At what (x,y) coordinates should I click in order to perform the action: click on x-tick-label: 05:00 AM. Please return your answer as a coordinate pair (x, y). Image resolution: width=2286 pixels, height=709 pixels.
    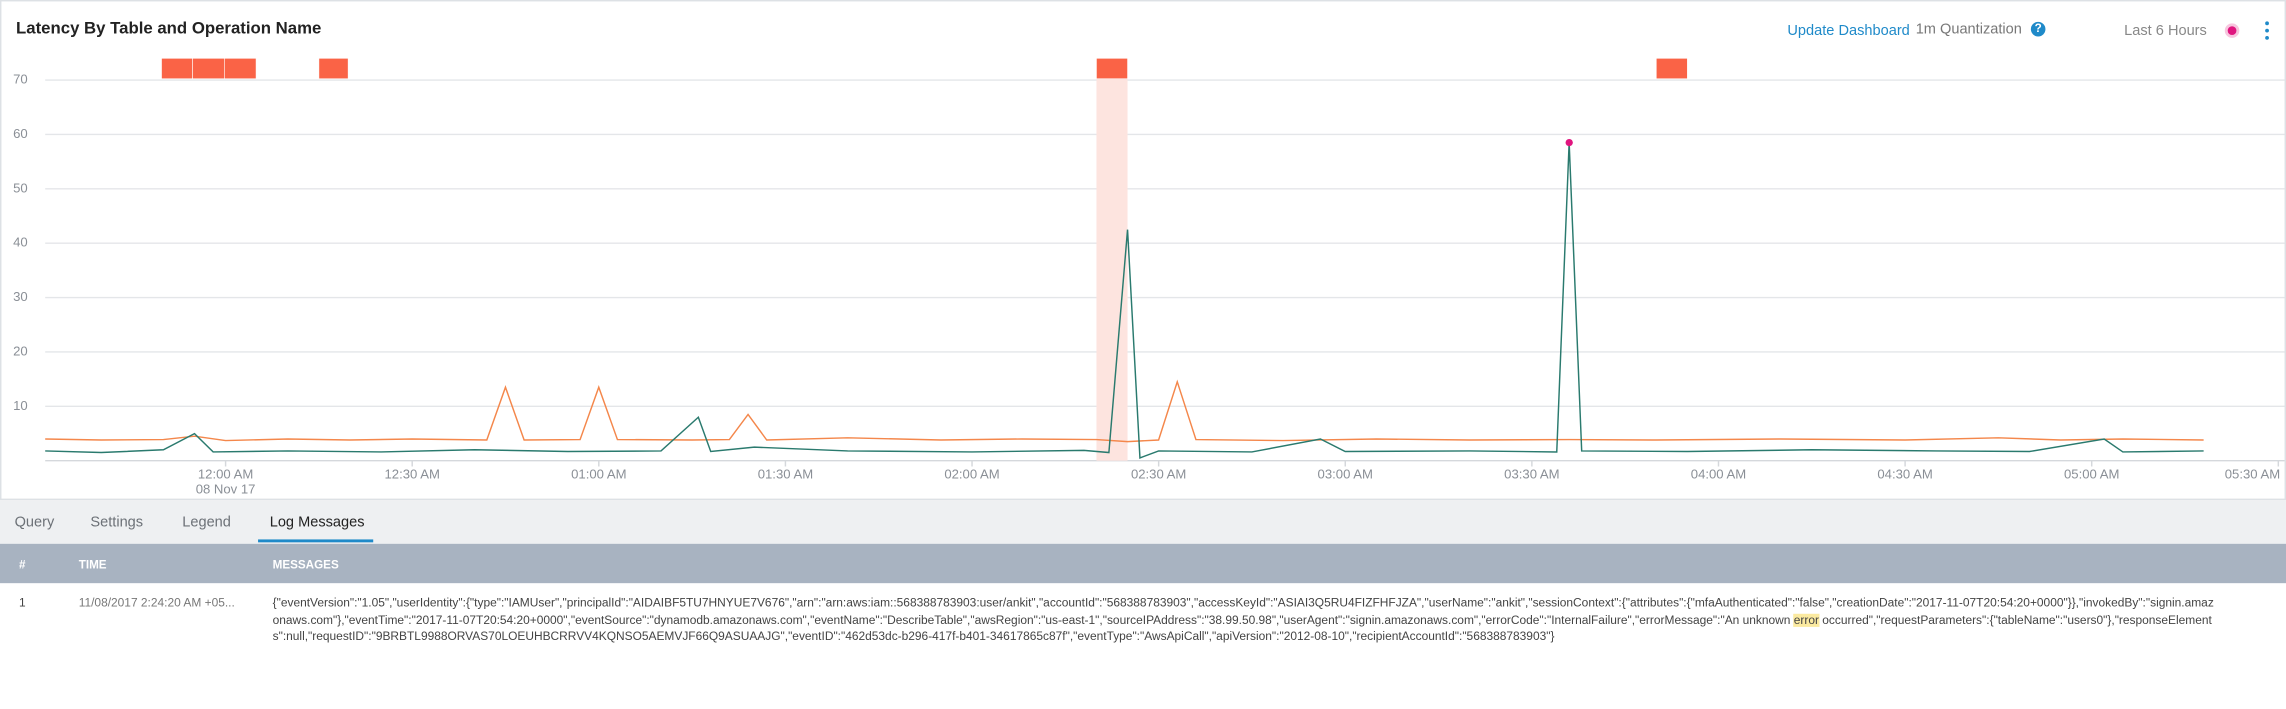
    Looking at the image, I should click on (2091, 474).